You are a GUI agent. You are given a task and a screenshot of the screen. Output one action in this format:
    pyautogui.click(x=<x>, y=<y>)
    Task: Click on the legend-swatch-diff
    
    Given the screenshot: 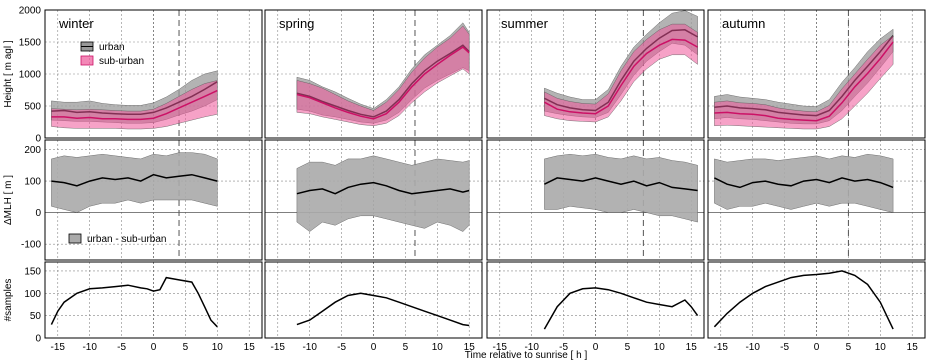 What is the action you would take?
    pyautogui.click(x=75, y=238)
    